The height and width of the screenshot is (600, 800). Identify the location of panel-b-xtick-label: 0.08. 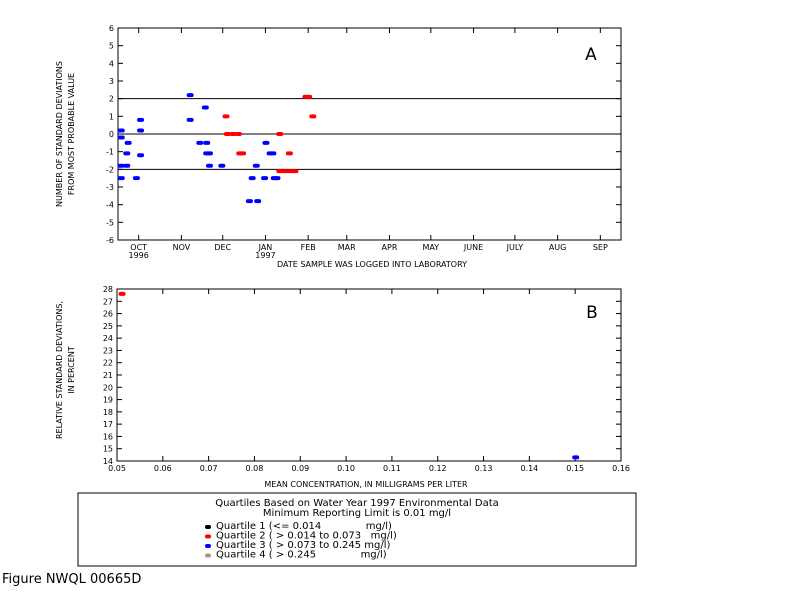
(255, 468).